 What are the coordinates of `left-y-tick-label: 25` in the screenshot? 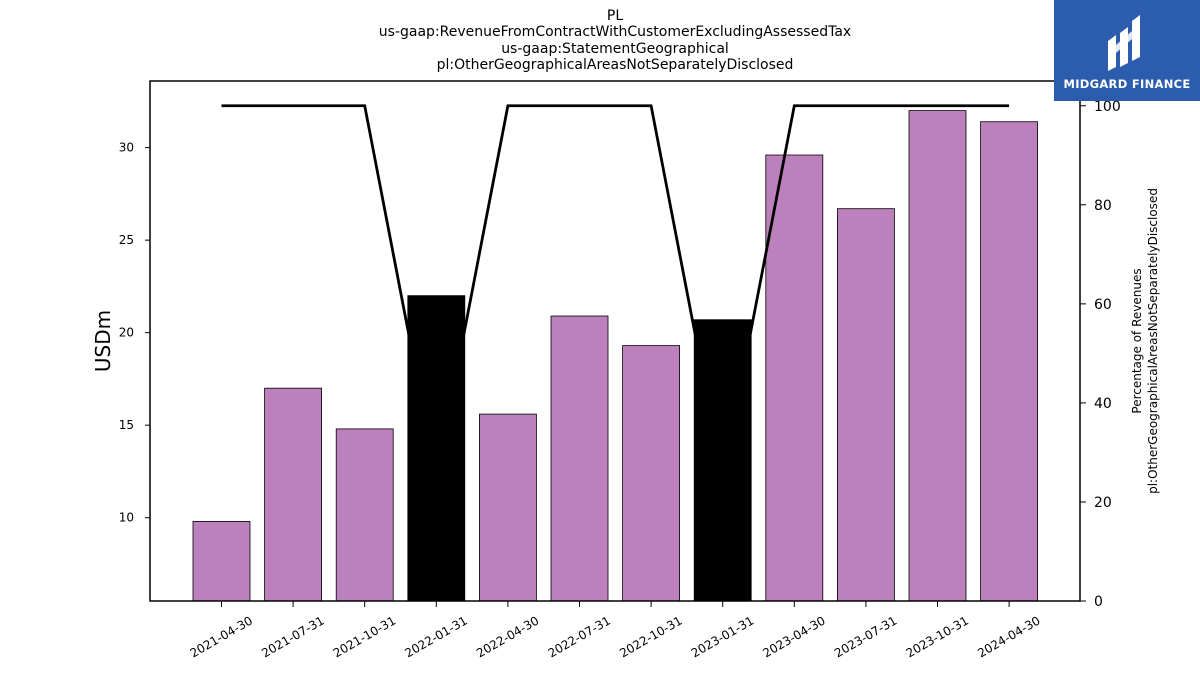 It's located at (126, 240).